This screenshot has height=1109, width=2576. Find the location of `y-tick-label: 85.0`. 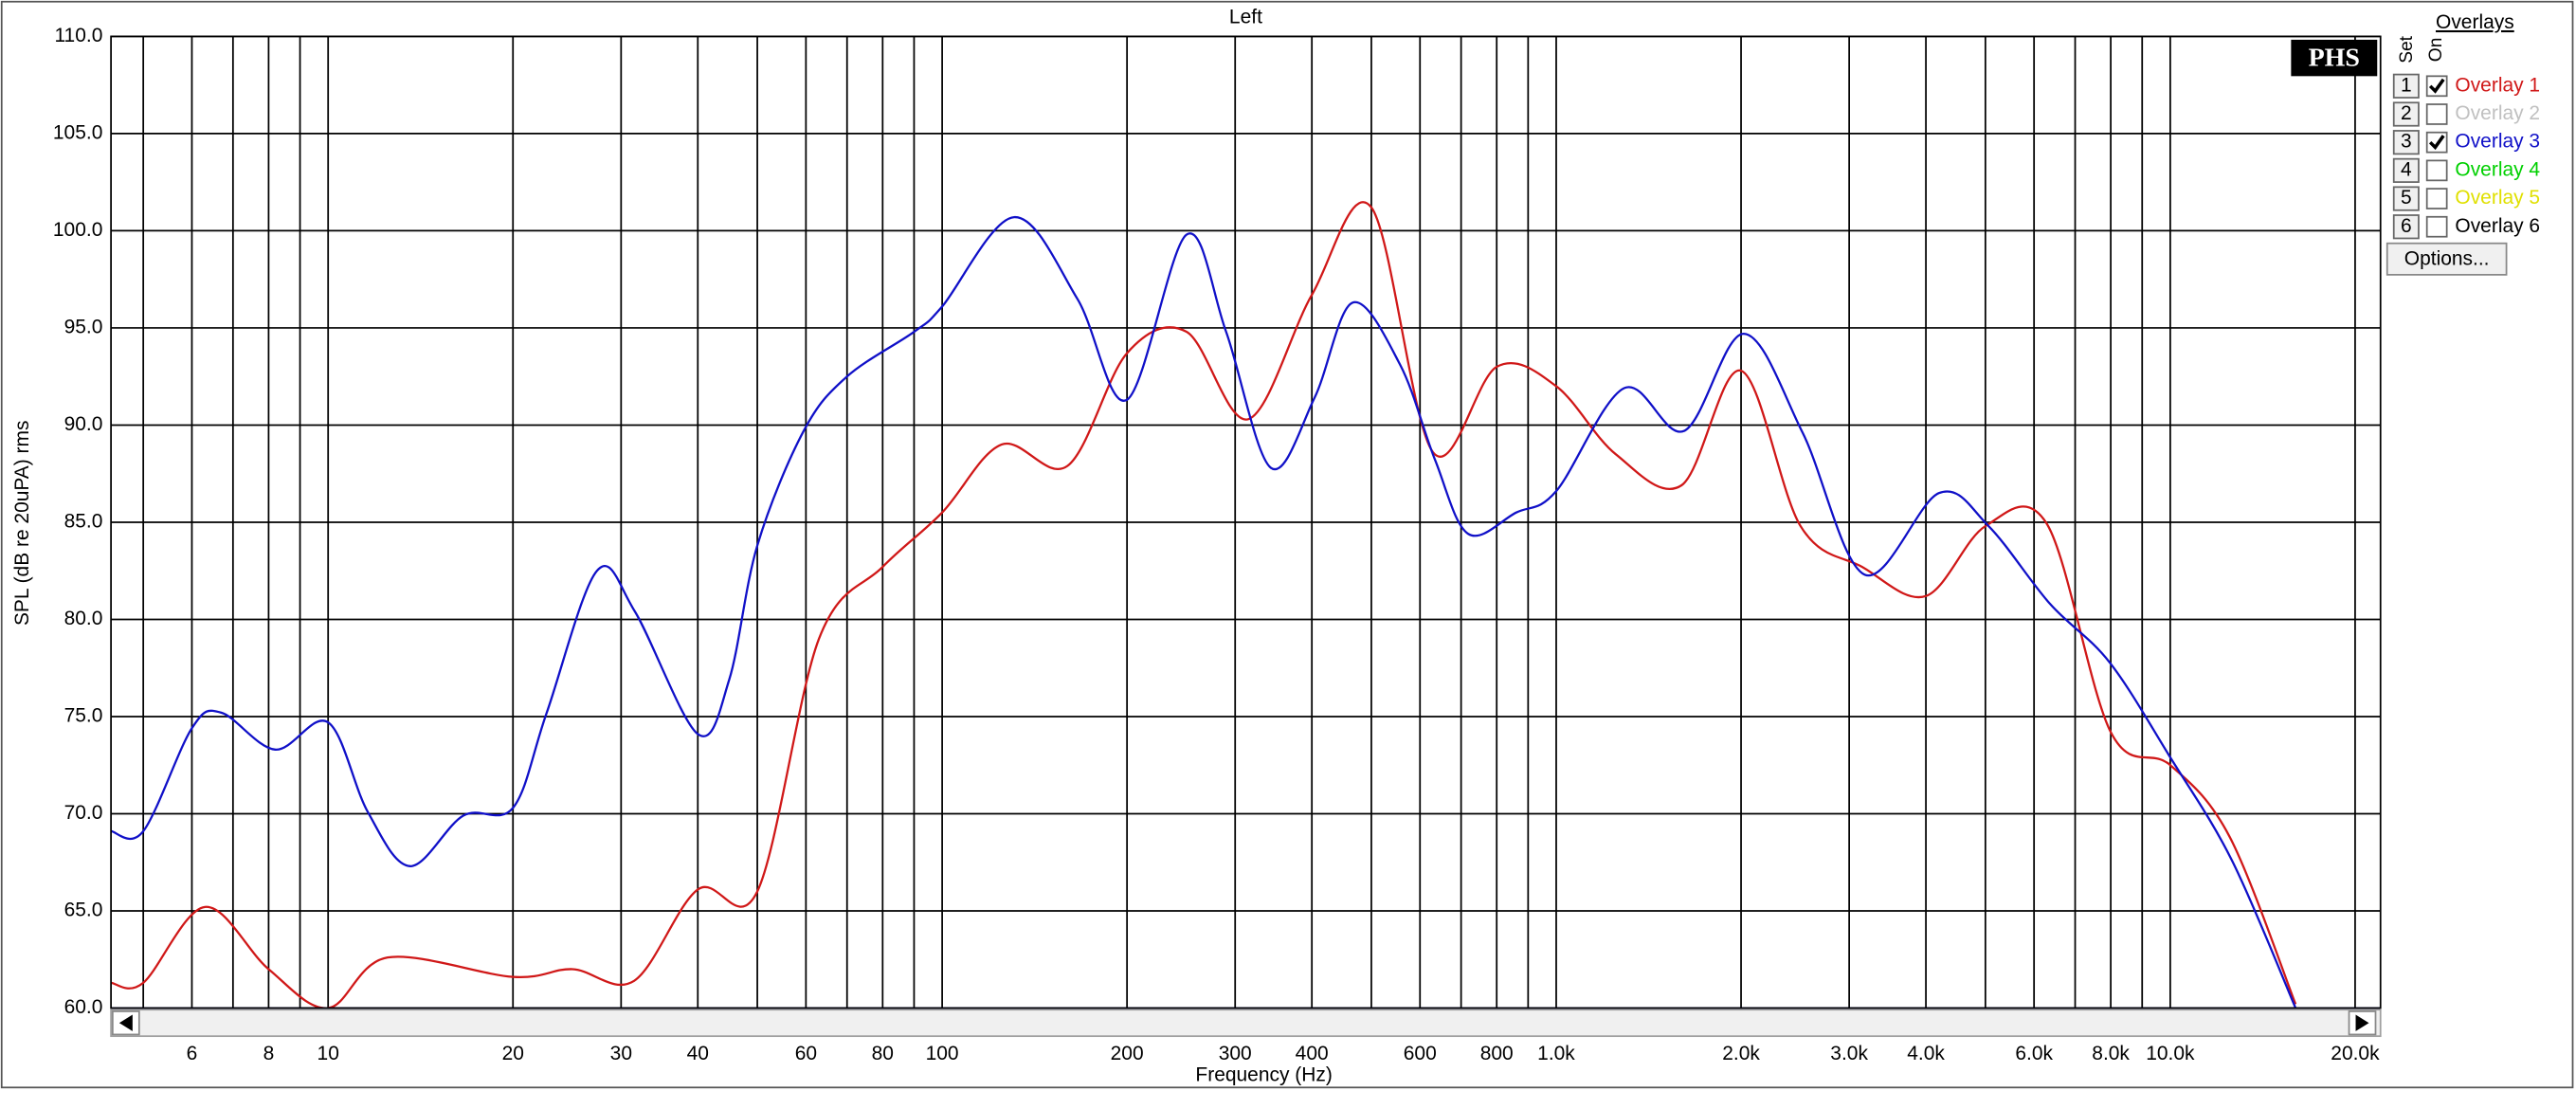

y-tick-label: 85.0 is located at coordinates (83, 521).